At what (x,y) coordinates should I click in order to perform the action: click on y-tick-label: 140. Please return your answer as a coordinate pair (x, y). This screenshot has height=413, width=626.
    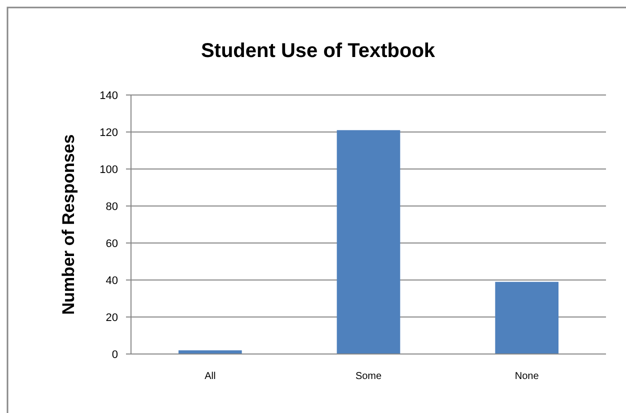
    Looking at the image, I should click on (109, 96).